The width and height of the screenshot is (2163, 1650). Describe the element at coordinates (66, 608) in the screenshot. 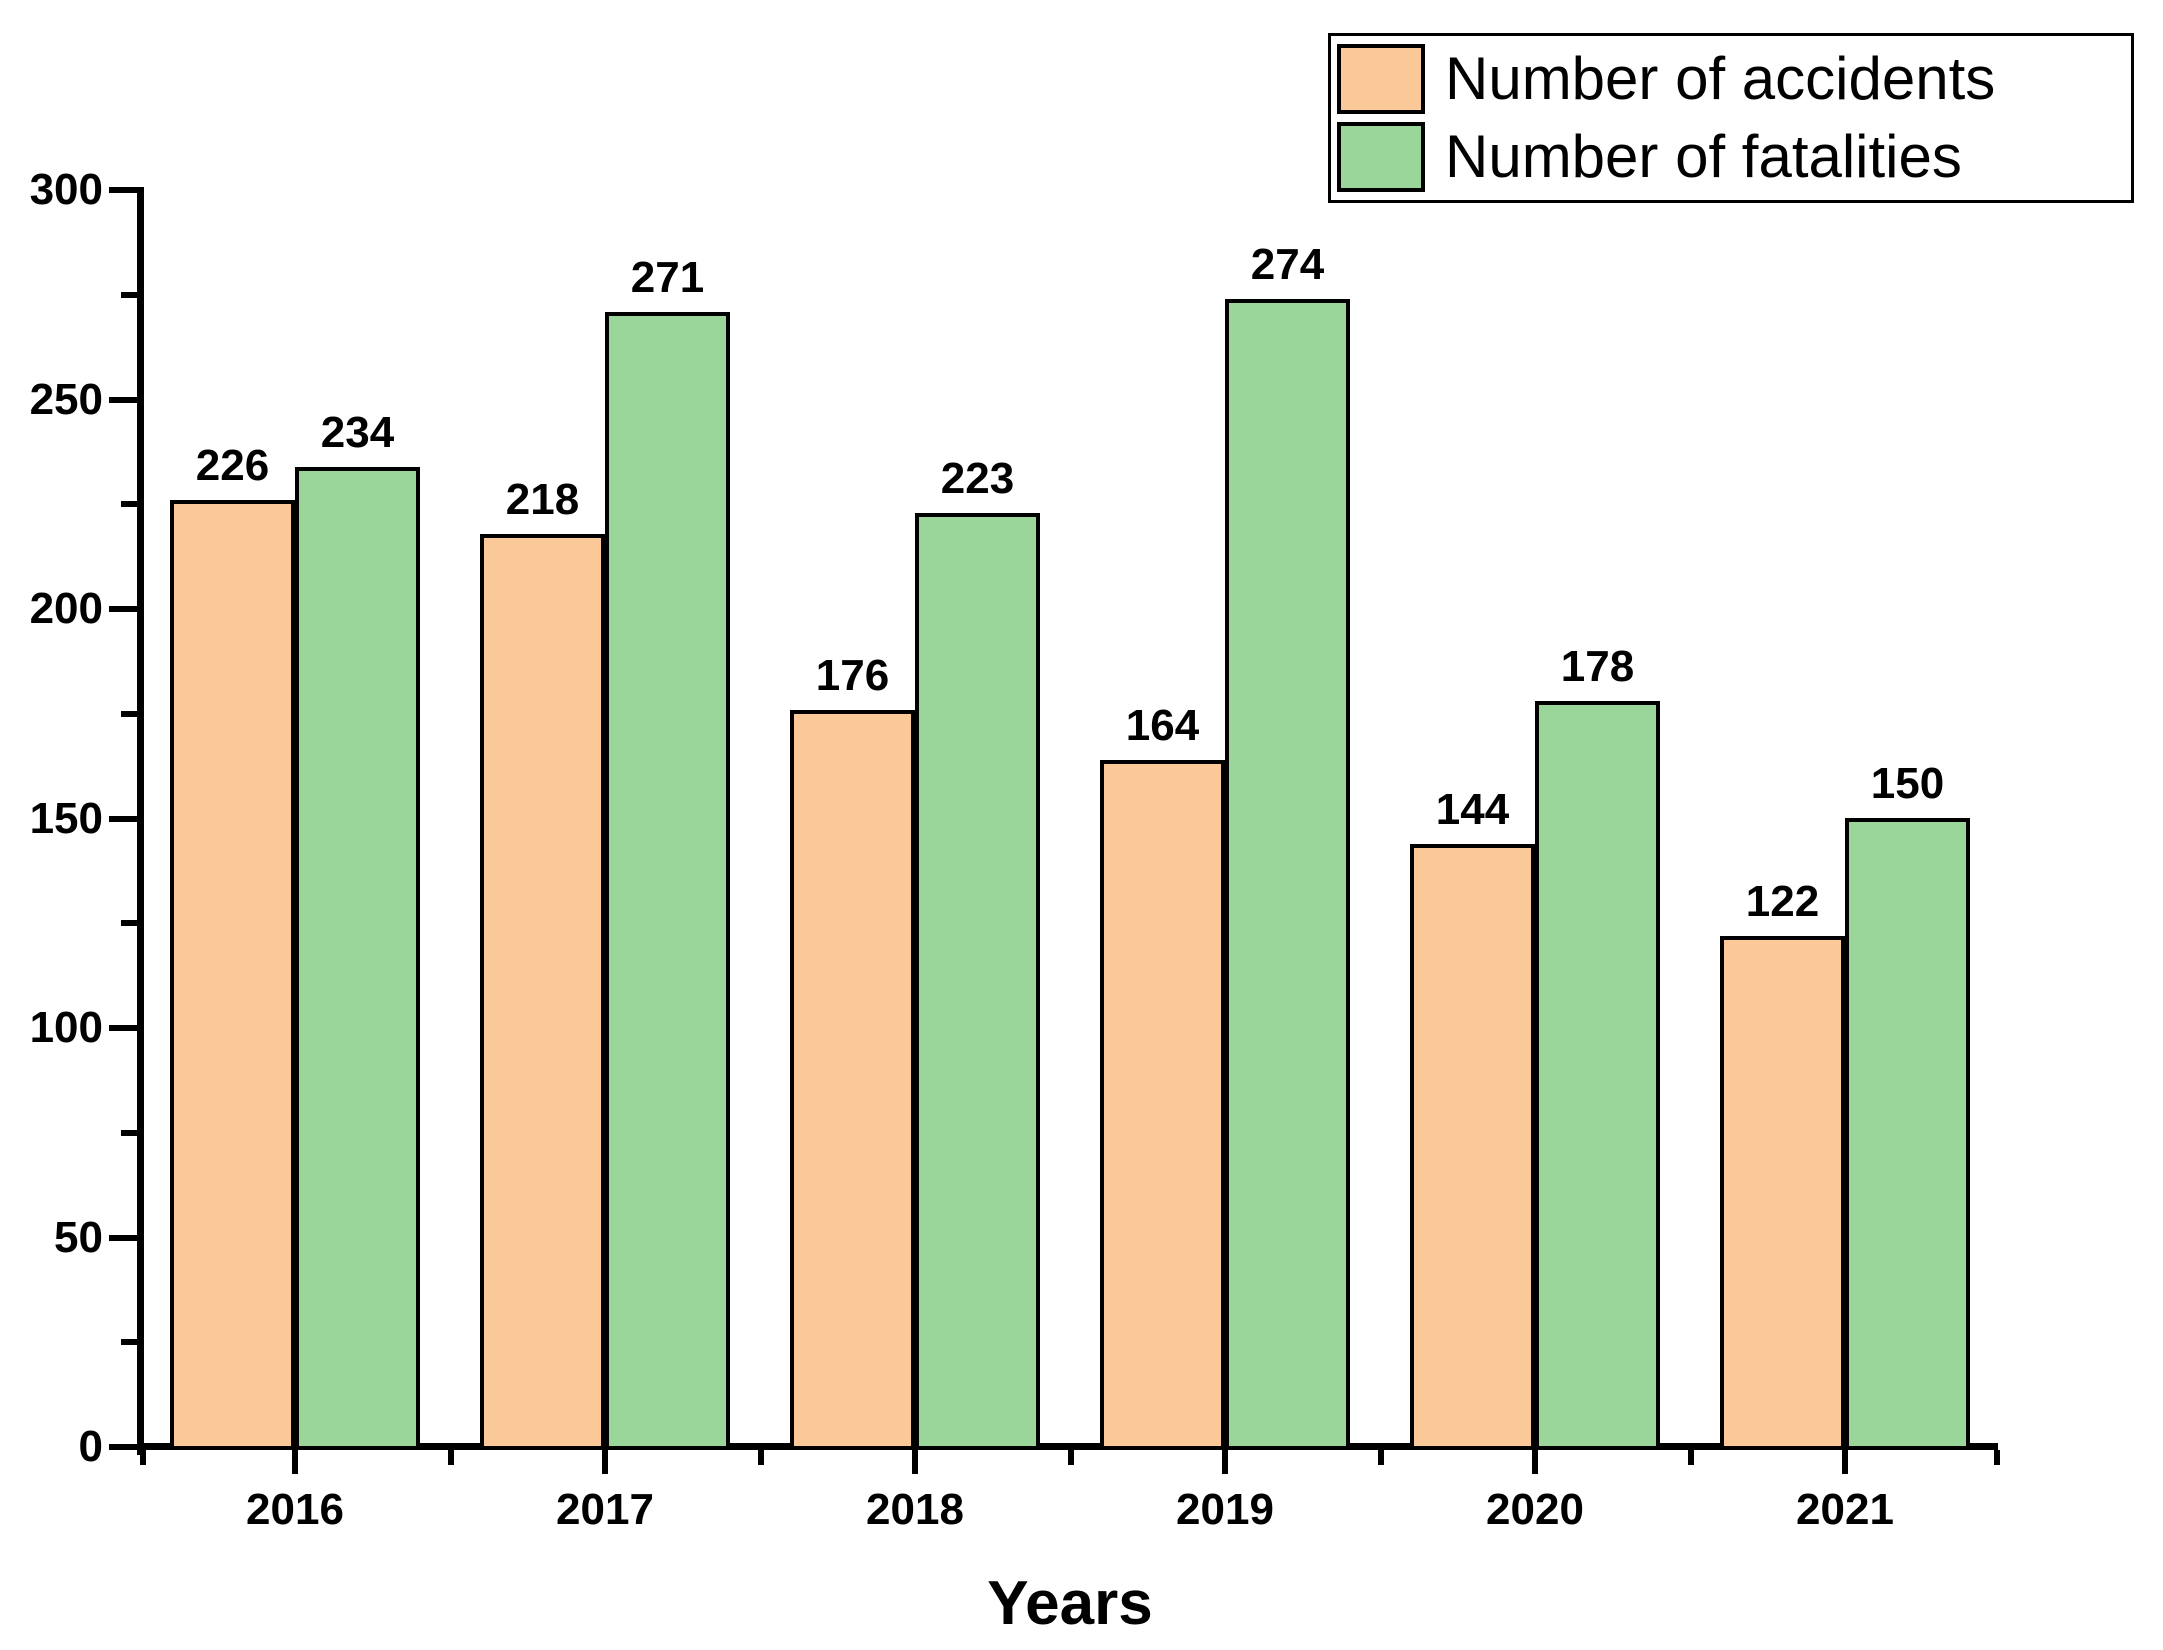

I see `y-tick-label: 200` at that location.